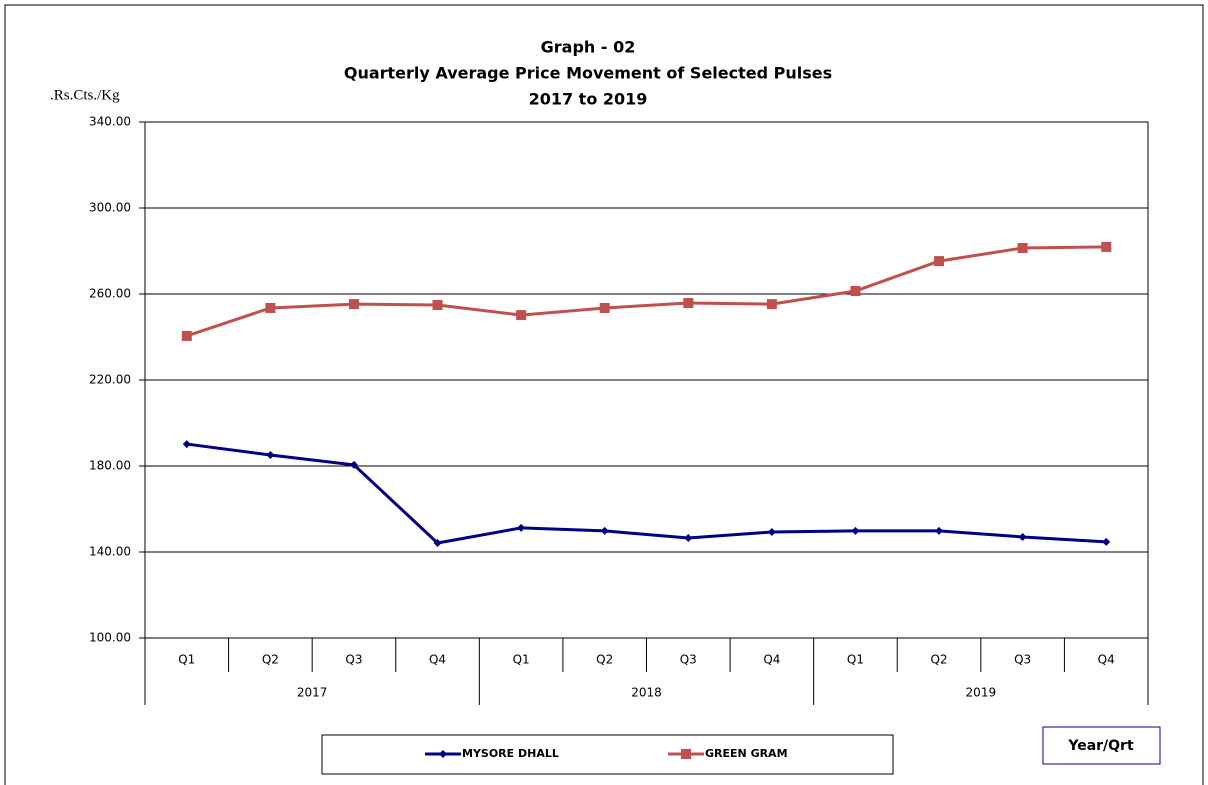 This screenshot has width=1208, height=785. Describe the element at coordinates (746, 753) in the screenshot. I see `legend-label: GREEN GRAM` at that location.